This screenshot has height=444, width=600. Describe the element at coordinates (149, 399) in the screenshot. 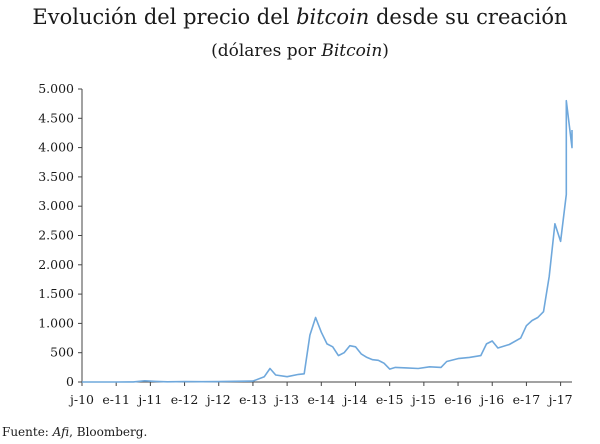

I see `x-tick-label: j-11` at that location.